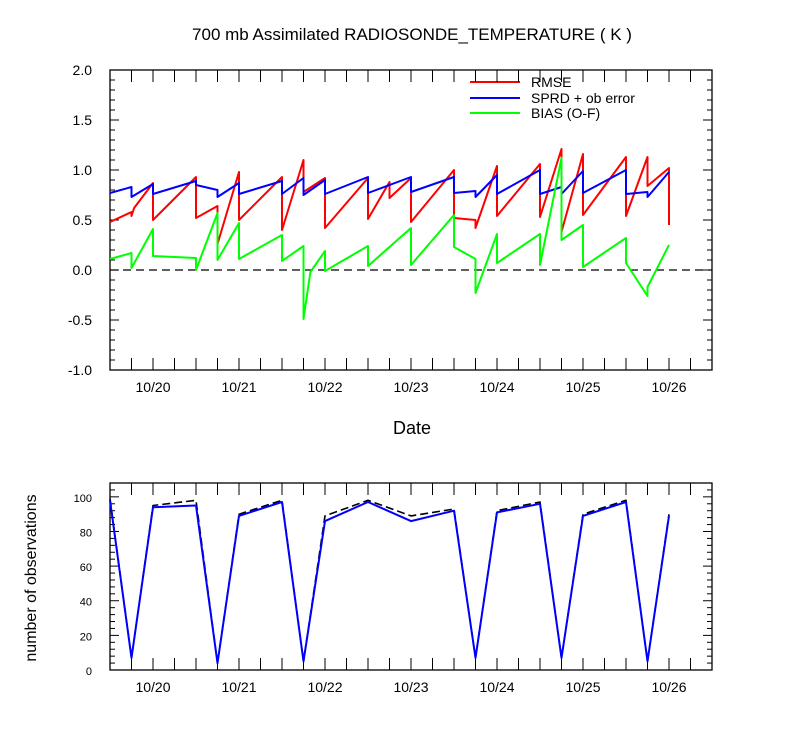 The width and height of the screenshot is (800, 750). I want to click on top-series-sprd-ob-error, so click(389, 183).